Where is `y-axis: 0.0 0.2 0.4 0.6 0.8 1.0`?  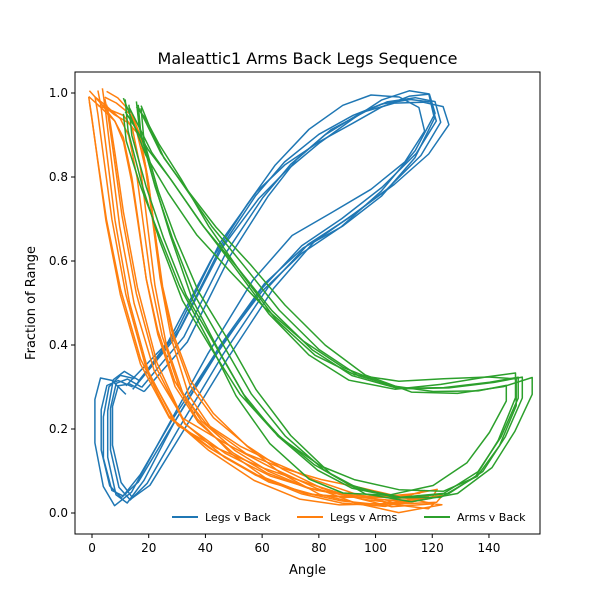
y-axis: 0.0 0.2 0.4 0.6 0.8 1.0 is located at coordinates (62, 303).